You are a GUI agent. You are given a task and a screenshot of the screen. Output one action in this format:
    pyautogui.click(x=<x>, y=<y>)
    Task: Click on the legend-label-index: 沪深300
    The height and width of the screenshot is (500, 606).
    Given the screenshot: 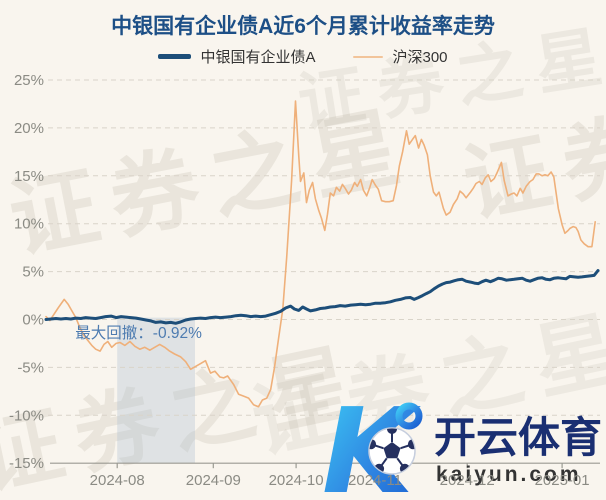 What is the action you would take?
    pyautogui.click(x=420, y=57)
    